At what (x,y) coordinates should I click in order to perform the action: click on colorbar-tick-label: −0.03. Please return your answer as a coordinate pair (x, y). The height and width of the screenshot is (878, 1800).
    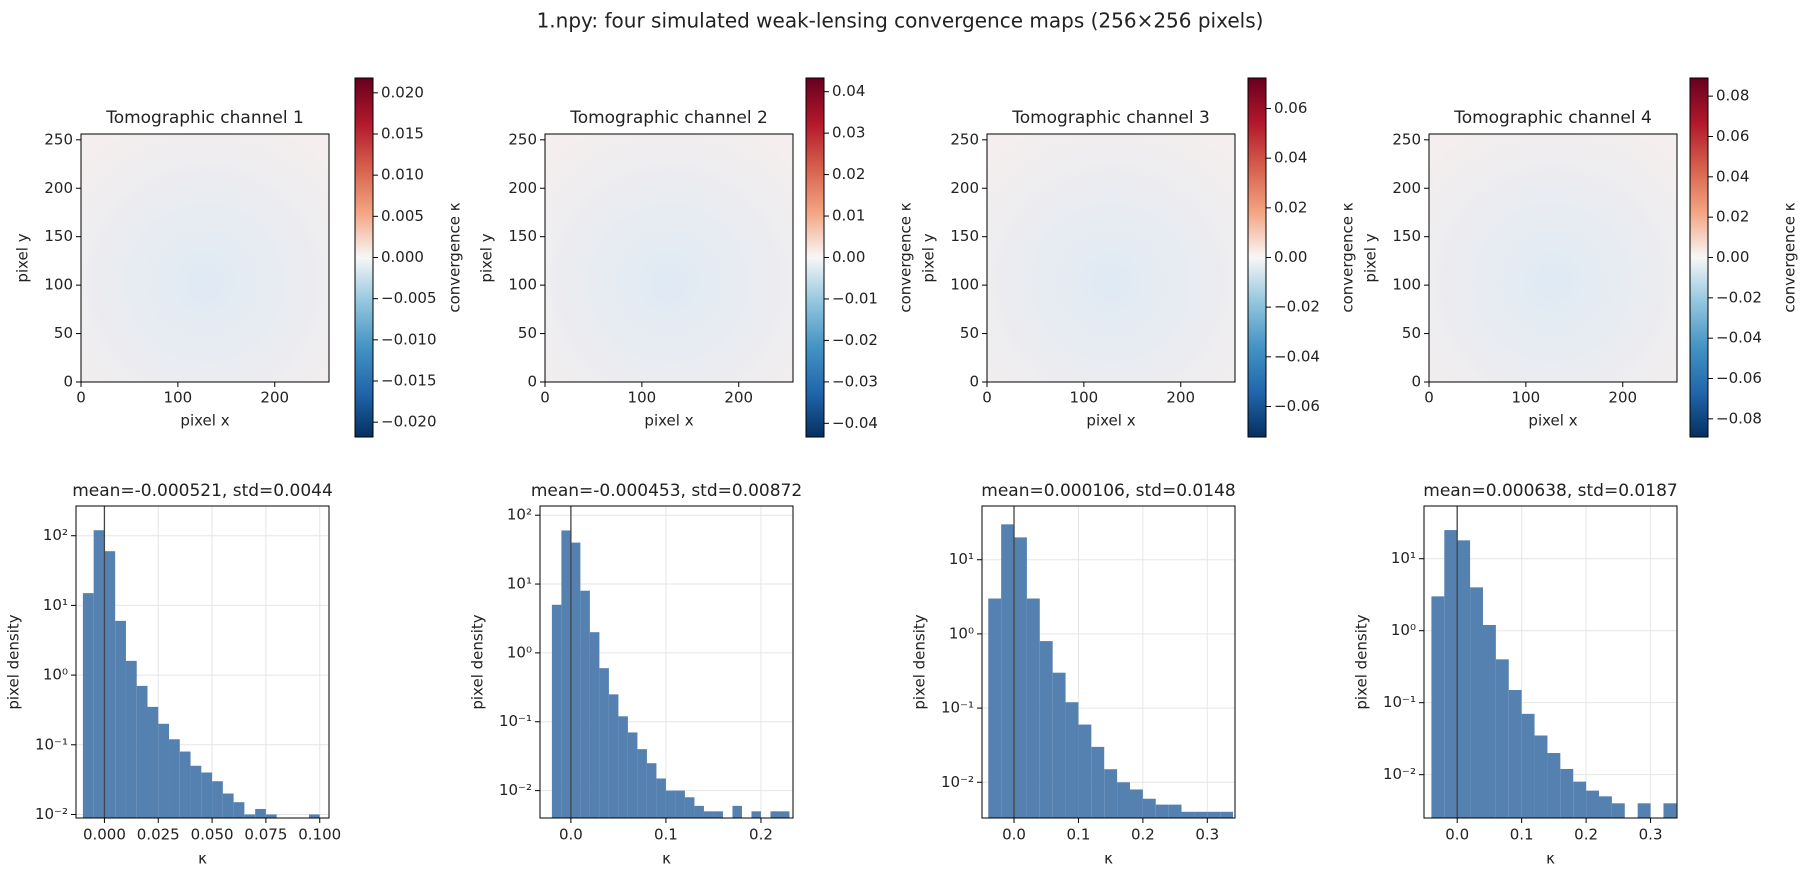
    Looking at the image, I should click on (855, 381).